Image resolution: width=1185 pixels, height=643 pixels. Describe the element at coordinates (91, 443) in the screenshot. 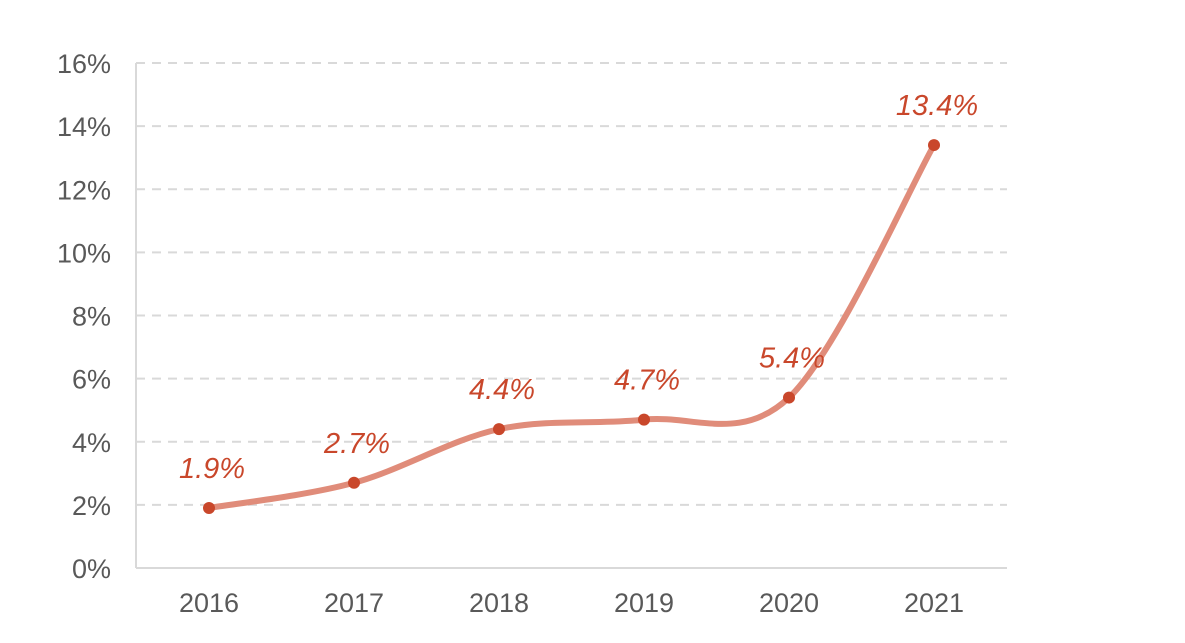

I see `y-tick-label: 4%` at that location.